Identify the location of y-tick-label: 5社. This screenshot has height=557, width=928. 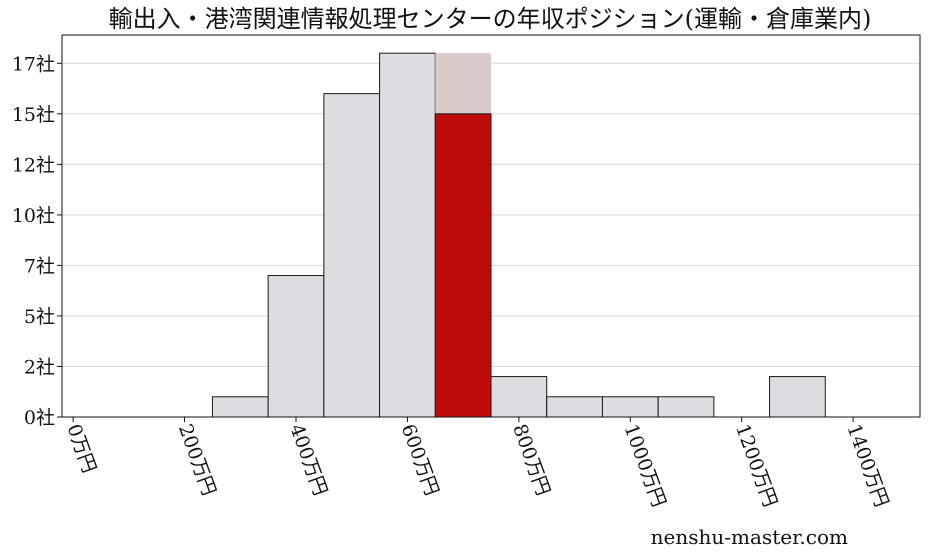
(39, 317).